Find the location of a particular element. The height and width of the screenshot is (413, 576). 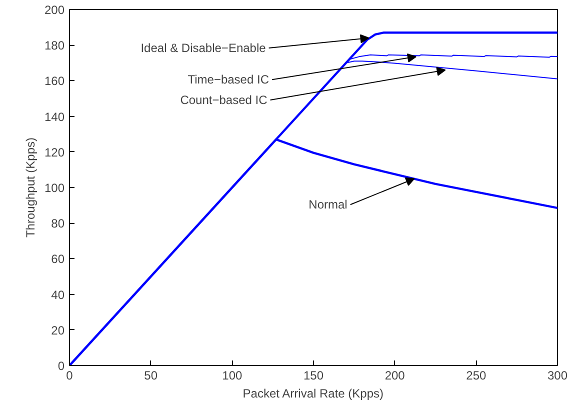

y-tick-label: 100 is located at coordinates (54, 188).